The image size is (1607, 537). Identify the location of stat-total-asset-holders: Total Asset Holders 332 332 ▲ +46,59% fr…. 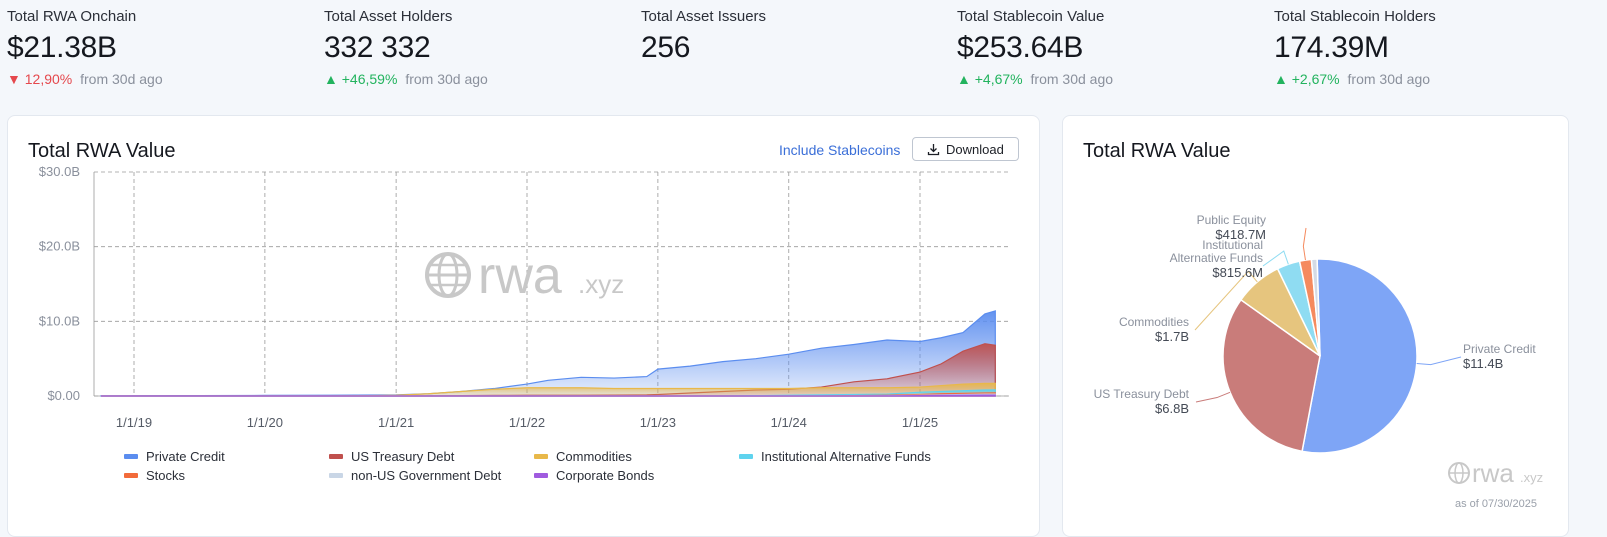
(406, 47).